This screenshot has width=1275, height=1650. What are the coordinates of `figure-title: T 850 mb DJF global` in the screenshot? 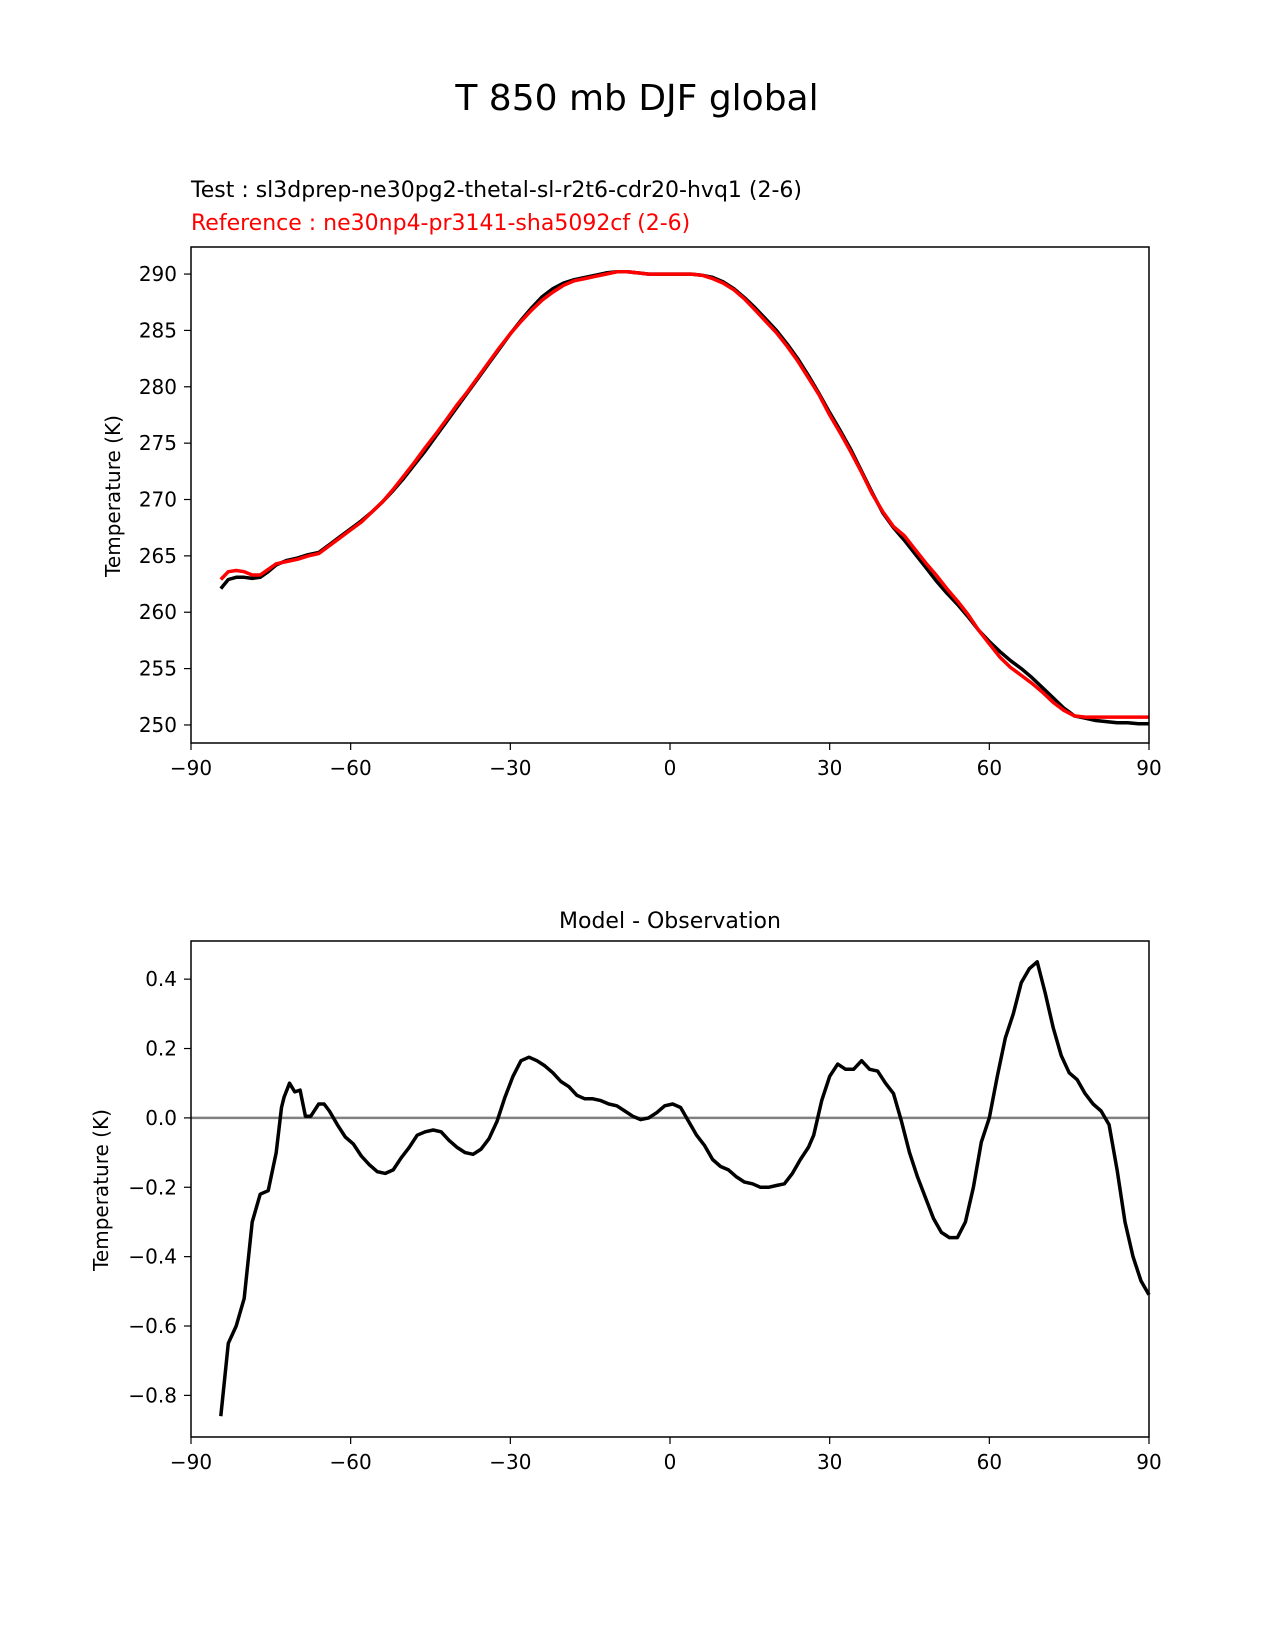 It's located at (636, 98).